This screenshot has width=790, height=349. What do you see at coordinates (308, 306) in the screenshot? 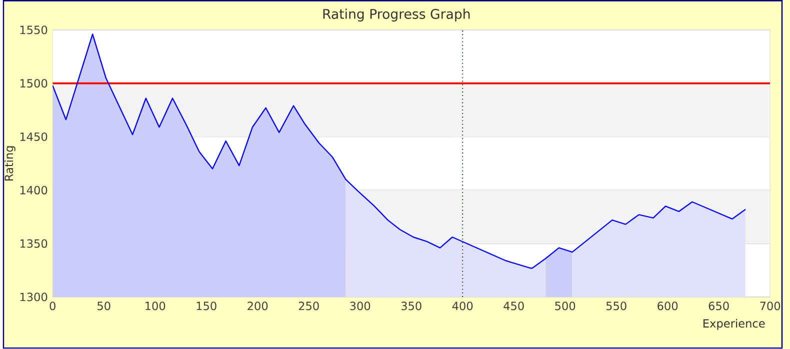
I see `x-tick-label: 250` at bounding box center [308, 306].